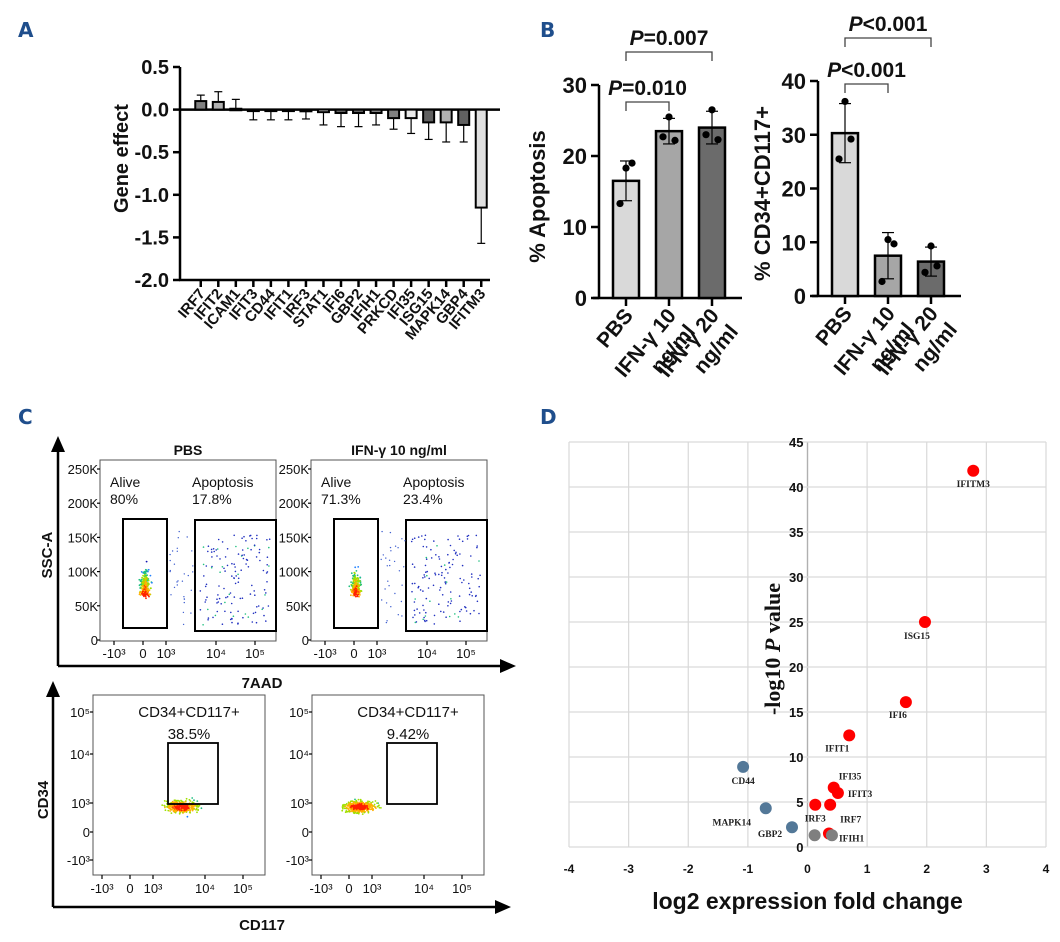 The height and width of the screenshot is (942, 1060). What do you see at coordinates (83, 572) in the screenshot?
I see `y-tick-label: 100K` at bounding box center [83, 572].